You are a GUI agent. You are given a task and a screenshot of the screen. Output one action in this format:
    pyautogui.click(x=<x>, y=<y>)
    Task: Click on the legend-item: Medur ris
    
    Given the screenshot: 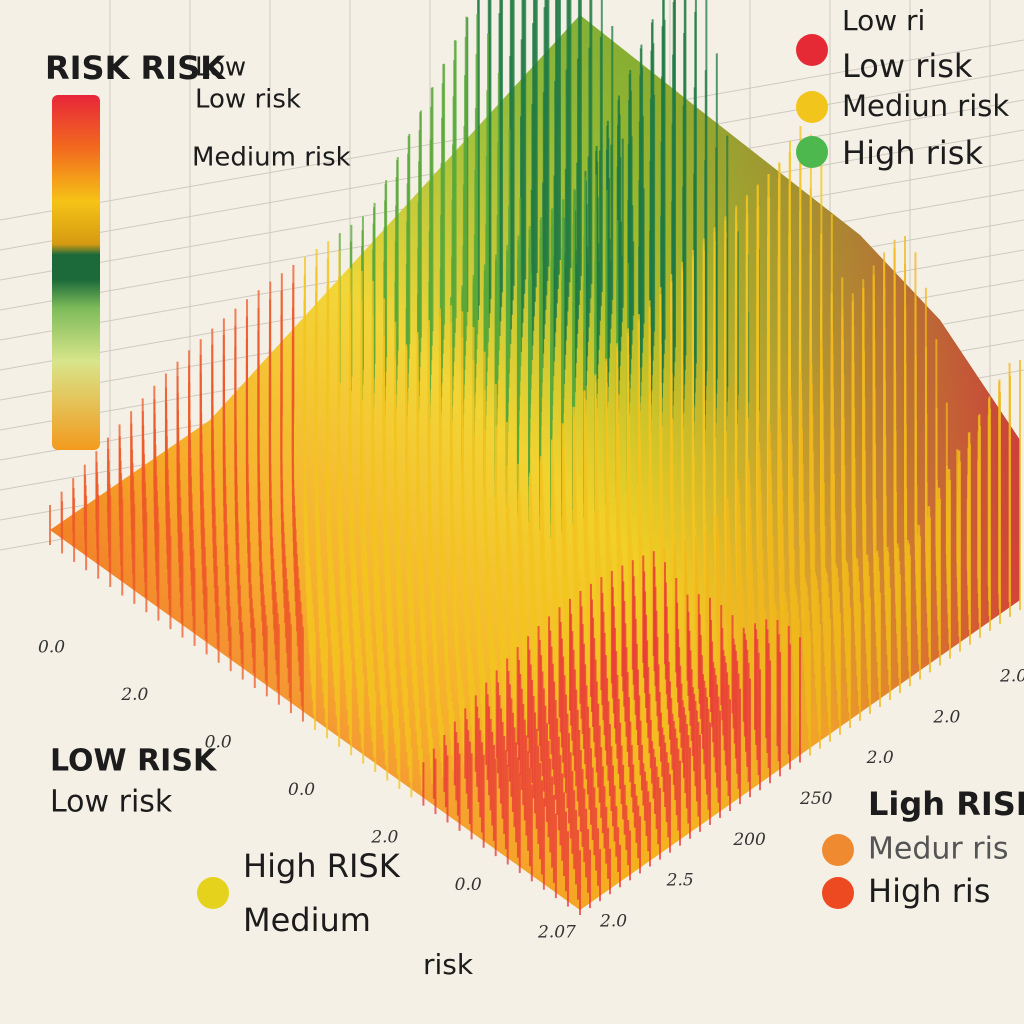 What is the action you would take?
    pyautogui.click(x=938, y=849)
    